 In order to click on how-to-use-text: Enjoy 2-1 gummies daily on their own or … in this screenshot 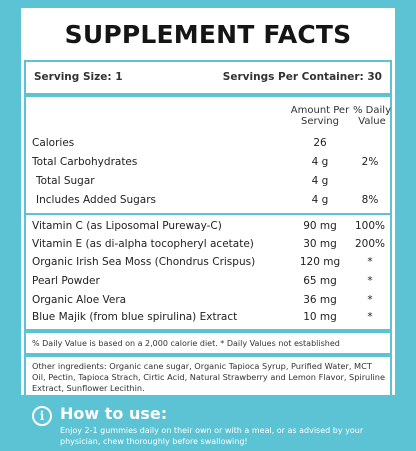, I will do `click(212, 436)`.